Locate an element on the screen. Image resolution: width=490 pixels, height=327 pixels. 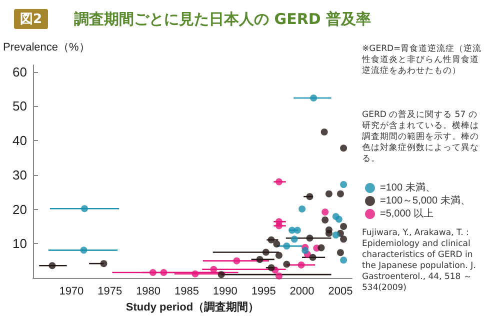
text: GERD の普及に関する 57 の研究が含まれている。横棒は調査期間の範囲を示す。棒の色は対象症例数によって異なる。 is located at coordinates (421, 137).